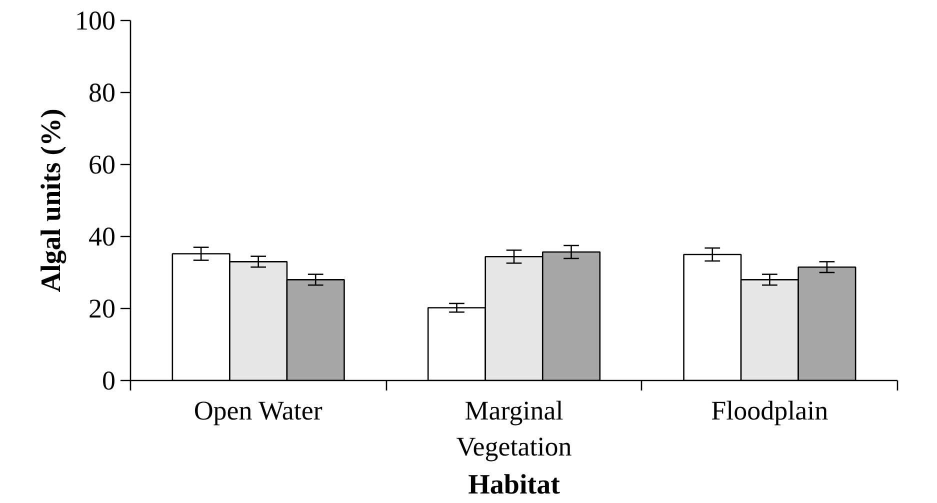  Describe the element at coordinates (102, 309) in the screenshot. I see `y-tick-label: 20` at that location.